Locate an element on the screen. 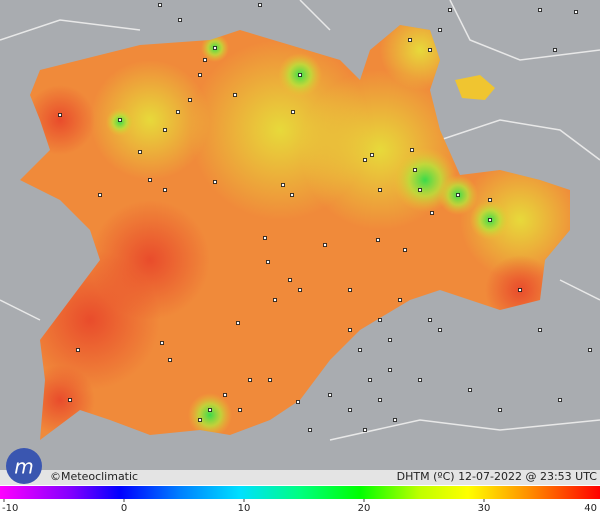 This screenshot has width=600, height=521. credit: ©Meteoclimatic is located at coordinates (94, 476).